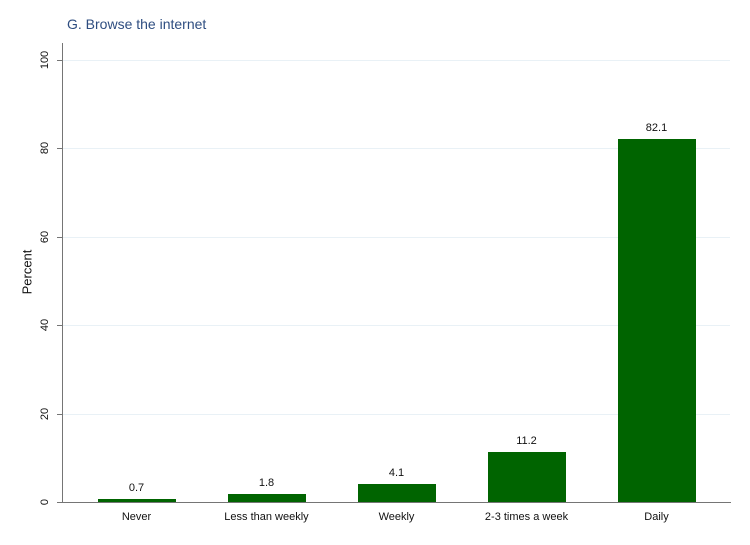 This screenshot has width=750, height=545. I want to click on y-tick-label-text: 100, so click(45, 60).